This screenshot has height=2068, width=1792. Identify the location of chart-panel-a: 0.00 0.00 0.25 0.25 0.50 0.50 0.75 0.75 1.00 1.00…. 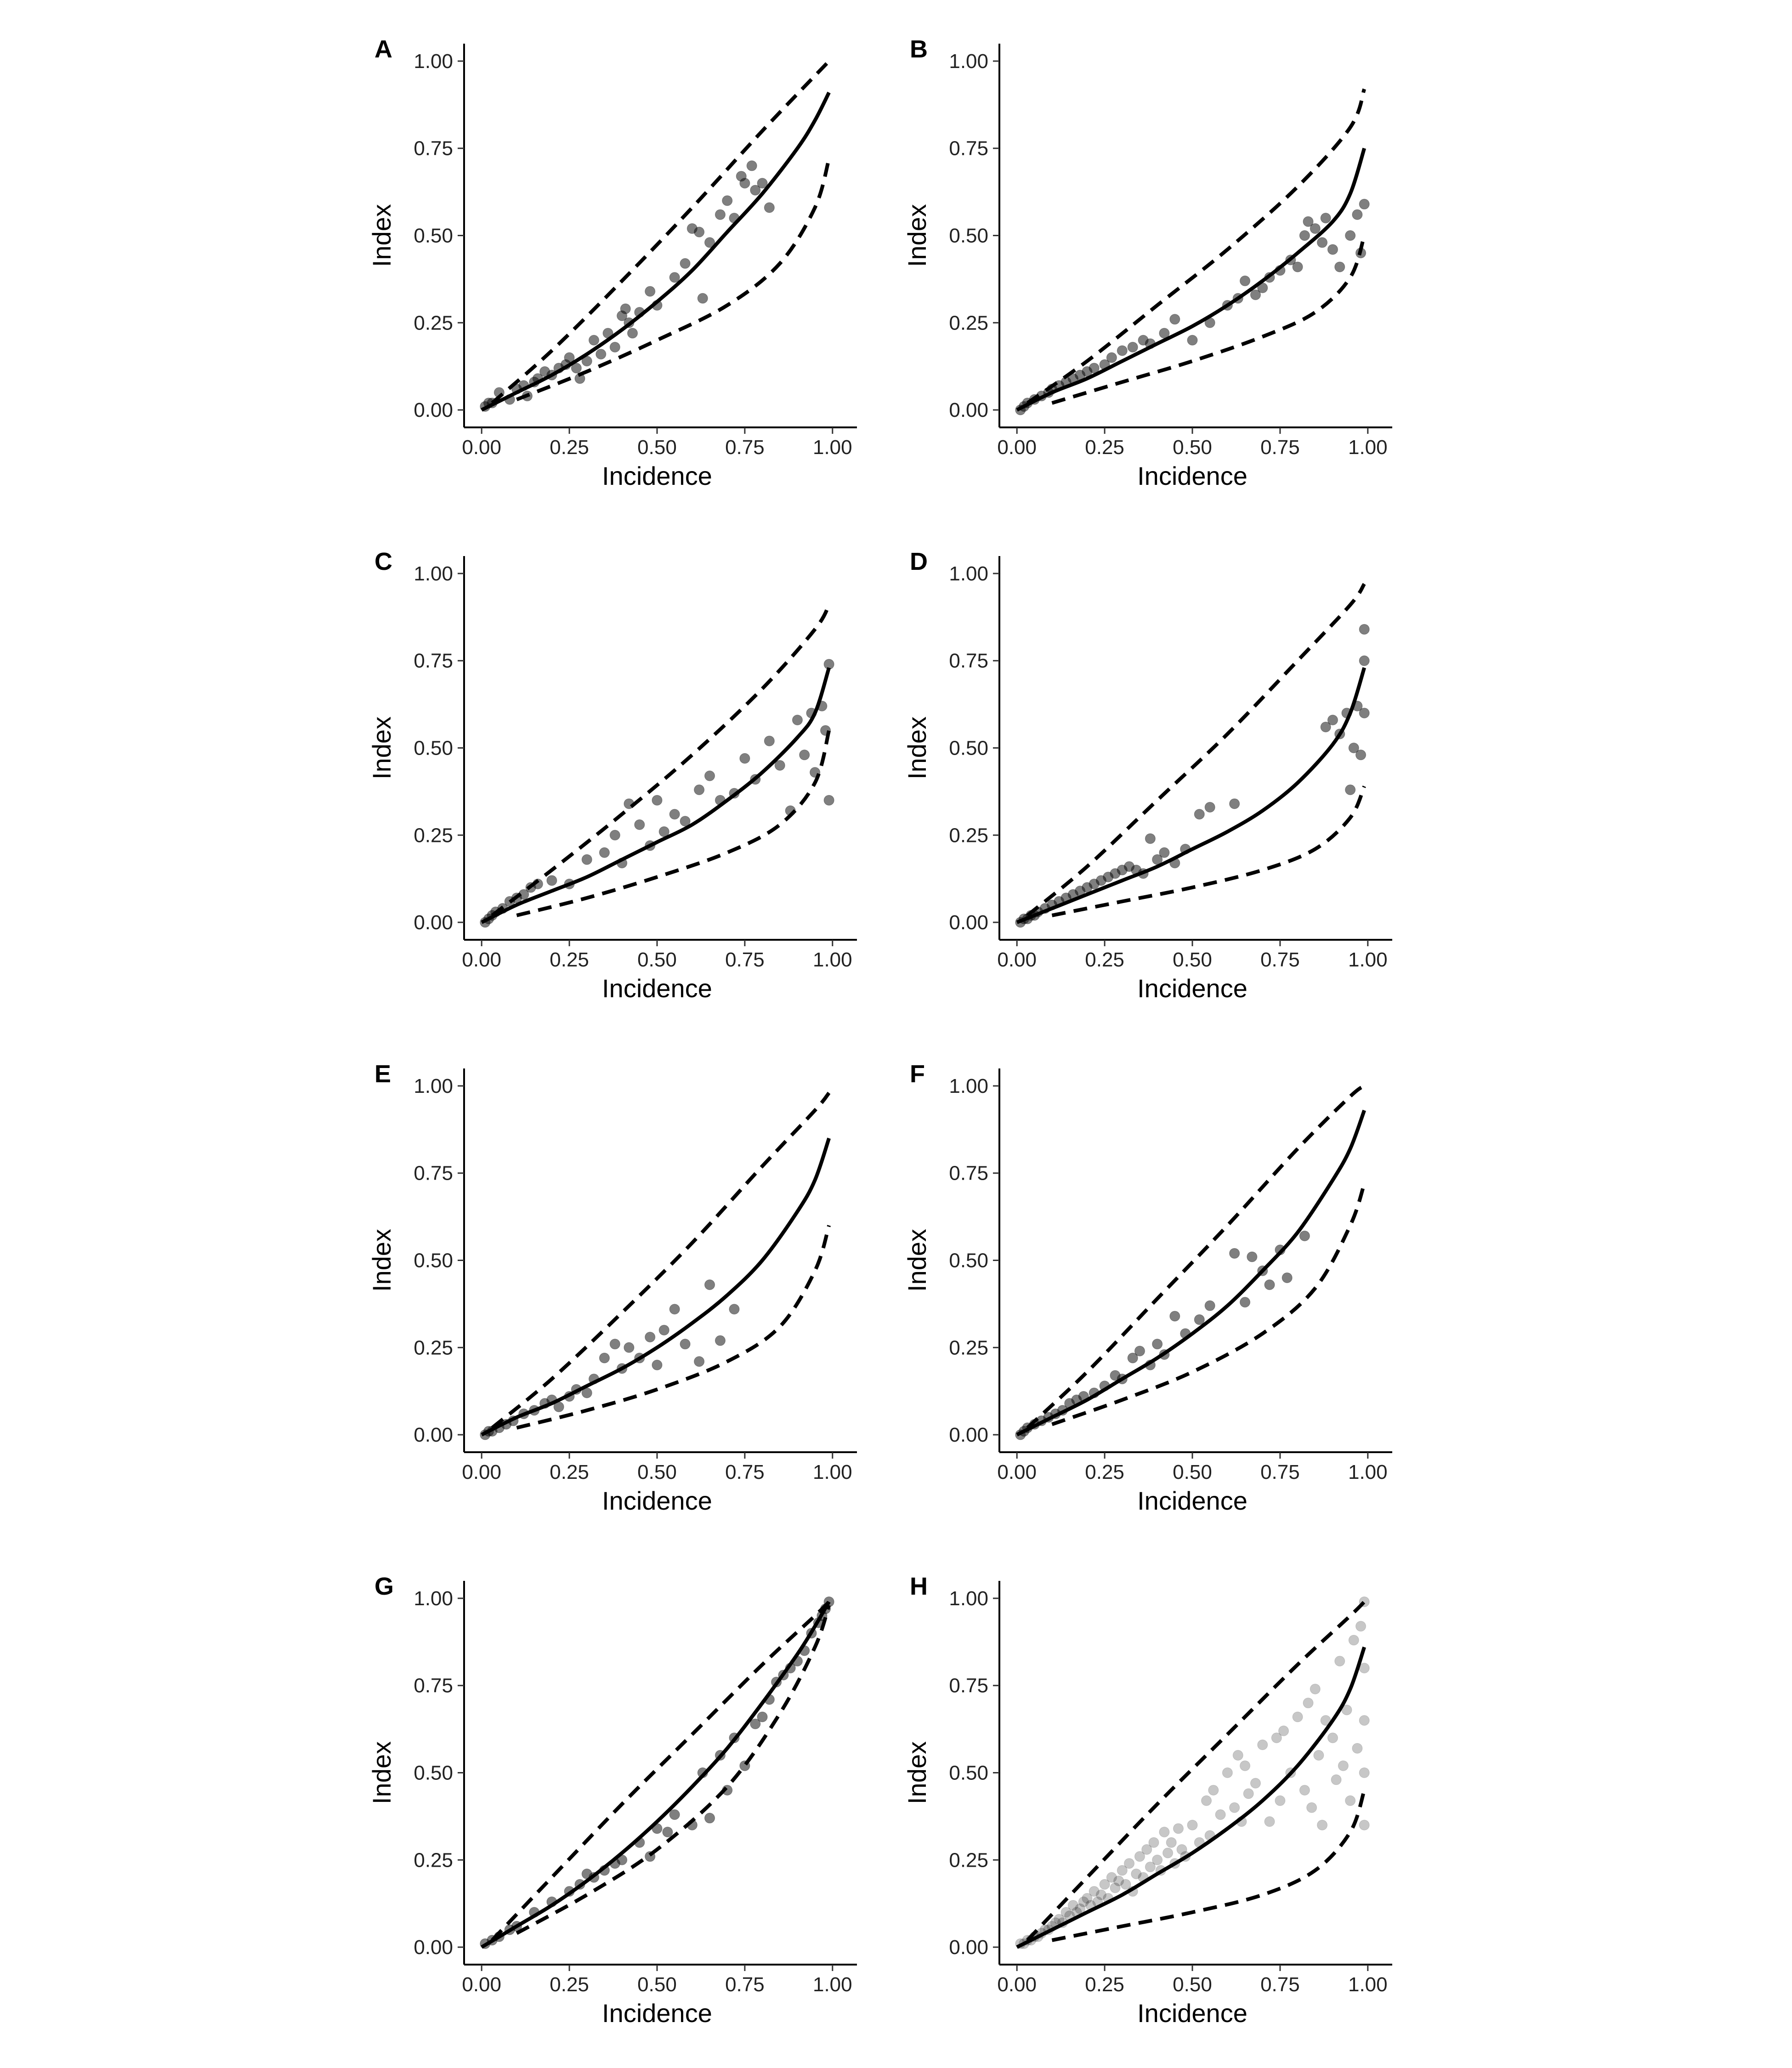
(612, 262).